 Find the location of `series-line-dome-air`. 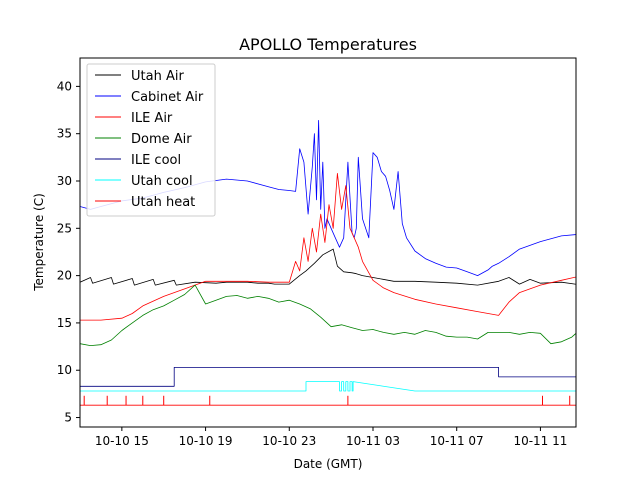

series-line-dome-air is located at coordinates (328, 315).